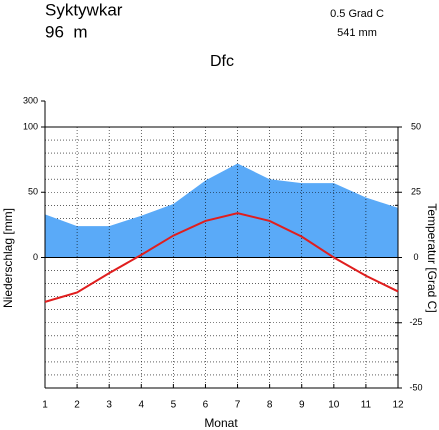  Describe the element at coordinates (270, 405) in the screenshot. I see `x-tick-label: 8` at that location.